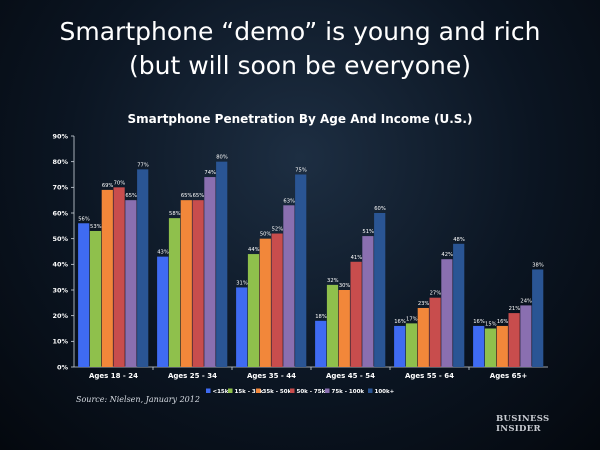  What do you see at coordinates (518, 428) in the screenshot?
I see `logo-line-2: INSIDER` at bounding box center [518, 428].